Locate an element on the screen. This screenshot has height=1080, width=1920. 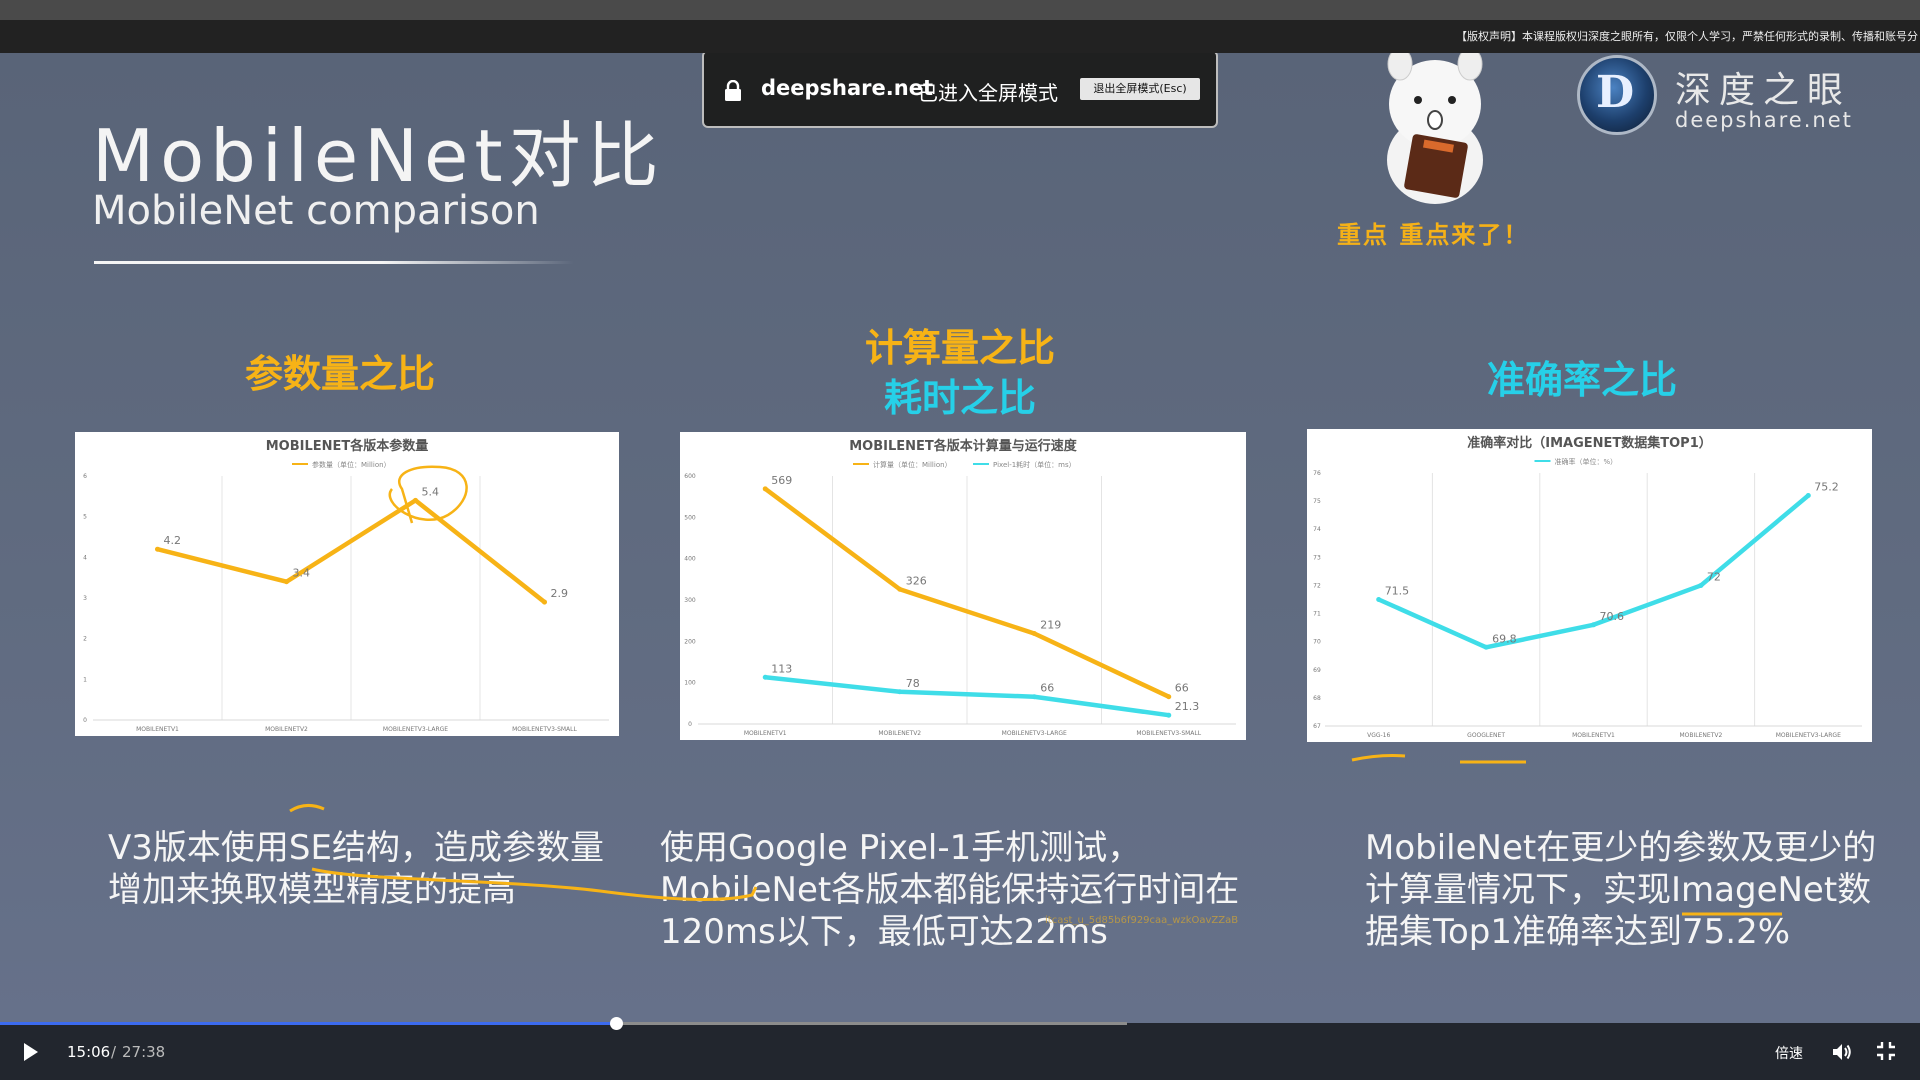
y-tick-label: 70 is located at coordinates (1317, 642).